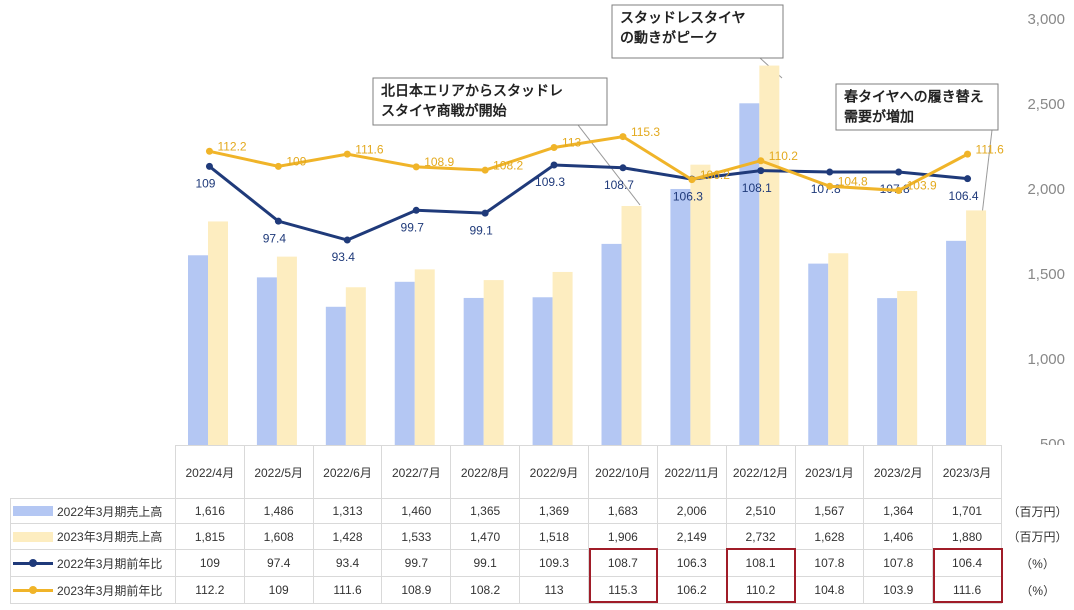  I want to click on legend-dot, so click(33, 563).